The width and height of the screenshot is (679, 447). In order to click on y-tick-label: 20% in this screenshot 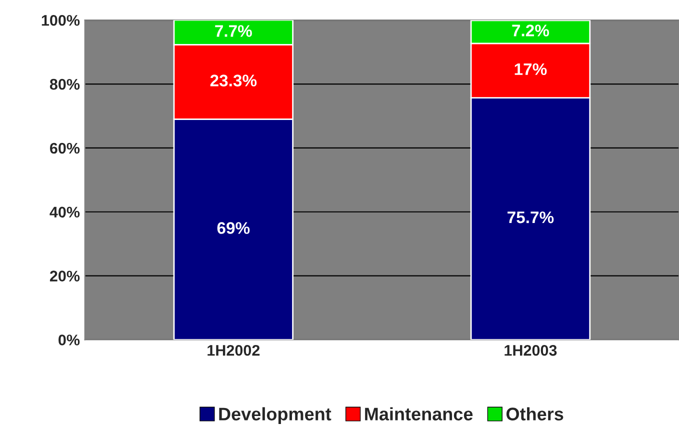, I will do `click(65, 276)`.